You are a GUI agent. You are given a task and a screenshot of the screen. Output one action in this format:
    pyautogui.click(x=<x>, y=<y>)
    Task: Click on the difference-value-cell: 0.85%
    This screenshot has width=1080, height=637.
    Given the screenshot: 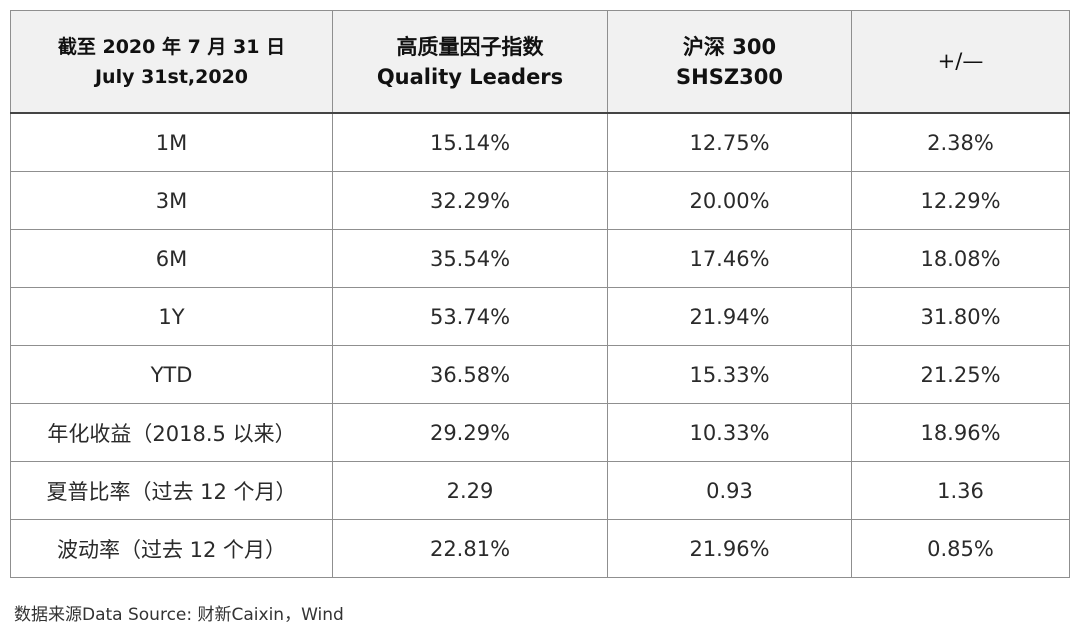 What is the action you would take?
    pyautogui.click(x=960, y=548)
    